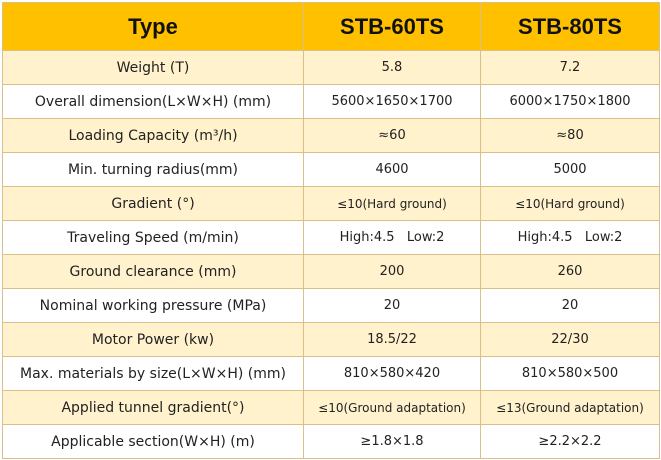 The width and height of the screenshot is (661, 460). Describe the element at coordinates (392, 305) in the screenshot. I see `value-model-a: 20` at that location.